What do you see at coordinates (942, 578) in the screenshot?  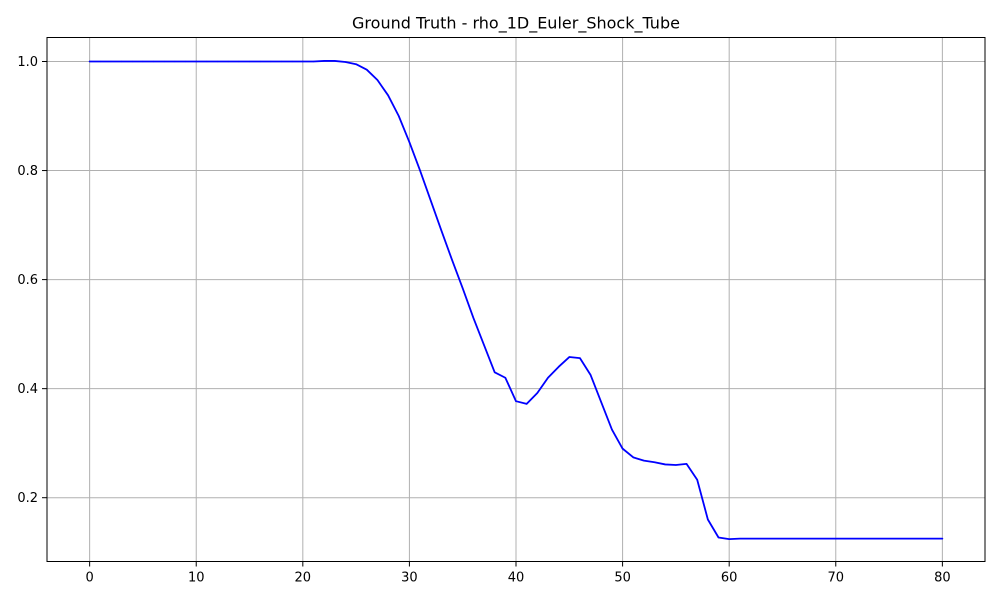 I see `x-tick-label: 80` at bounding box center [942, 578].